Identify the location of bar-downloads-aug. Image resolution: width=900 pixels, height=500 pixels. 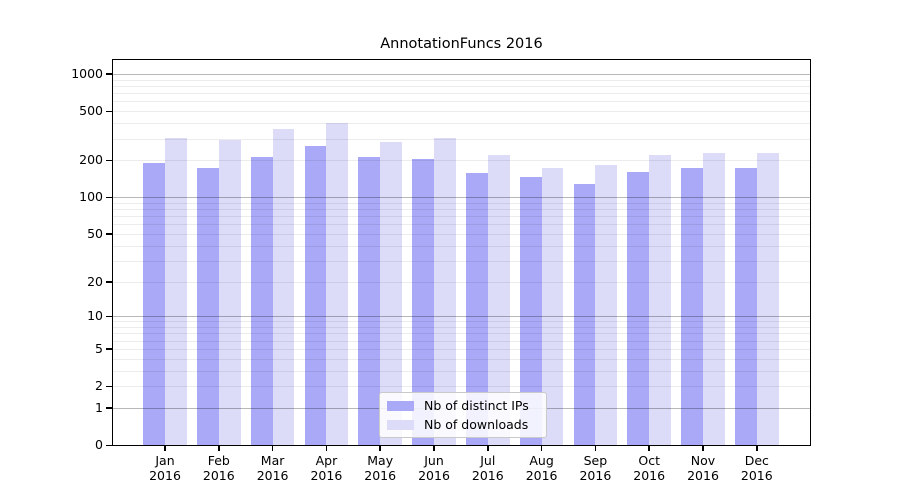
(552, 306).